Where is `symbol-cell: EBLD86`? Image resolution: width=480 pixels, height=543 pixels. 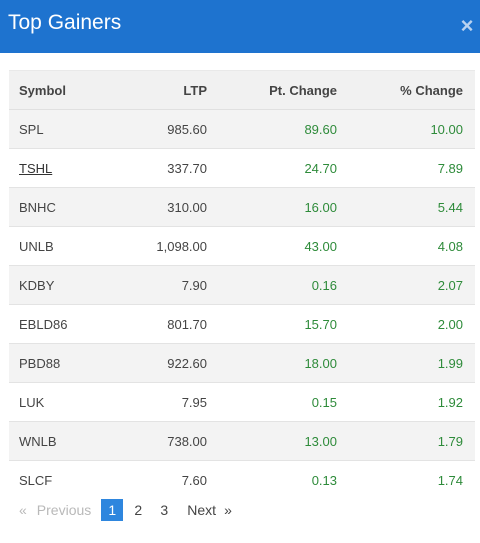
symbol-cell: EBLD86 is located at coordinates (43, 324).